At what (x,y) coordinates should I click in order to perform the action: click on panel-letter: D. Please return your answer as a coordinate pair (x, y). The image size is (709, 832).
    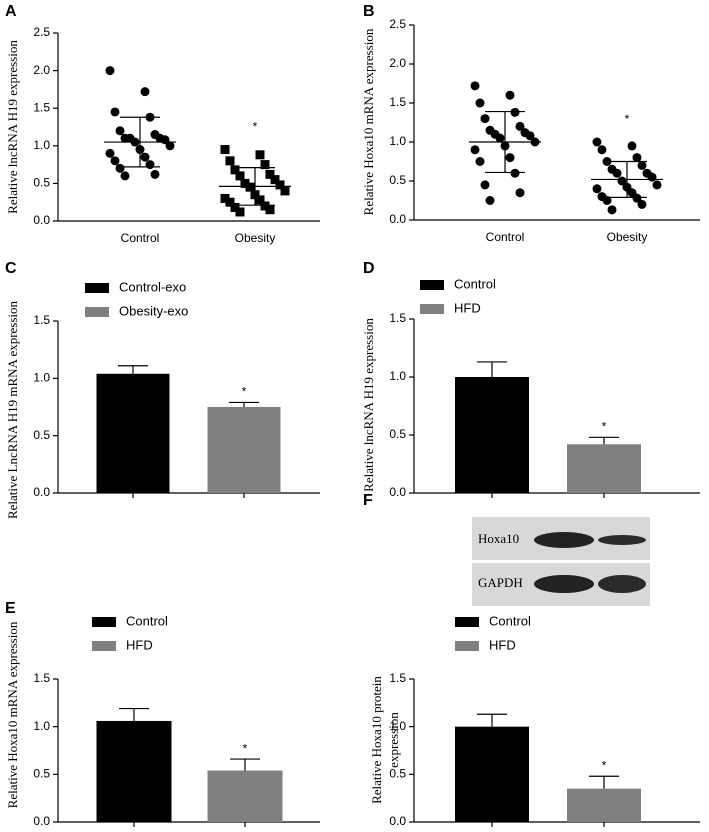
    Looking at the image, I should click on (369, 268).